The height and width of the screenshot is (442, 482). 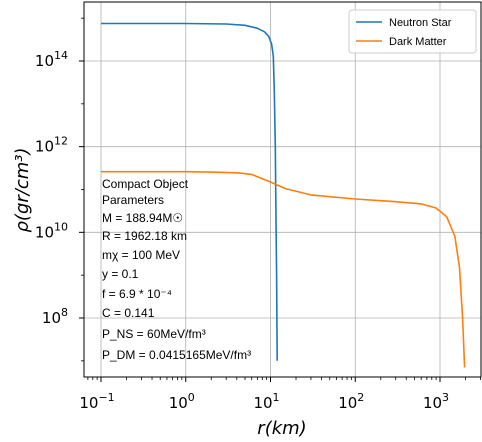 What do you see at coordinates (144, 236) in the screenshot?
I see `annotation-line-radius: R = 1962.18 km` at bounding box center [144, 236].